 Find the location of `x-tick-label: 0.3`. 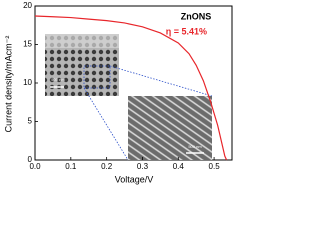

x-tick-label: 0.3 is located at coordinates (143, 166).